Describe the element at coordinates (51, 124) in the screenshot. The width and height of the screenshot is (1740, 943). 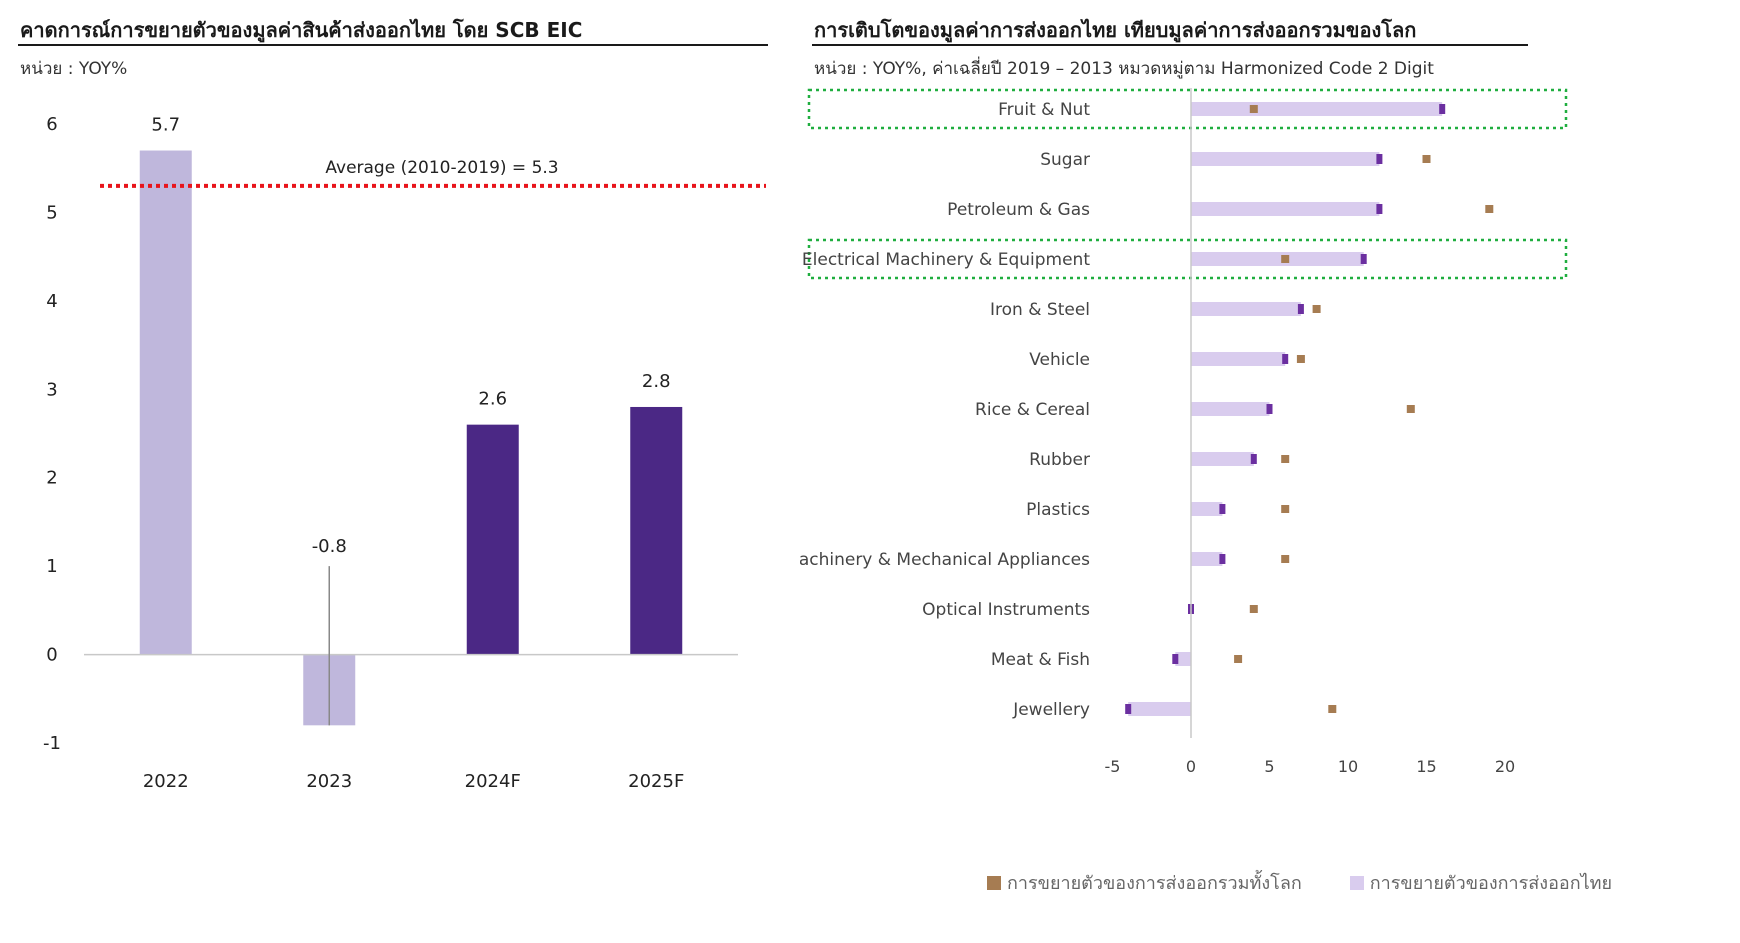
I see `y-tick-label: 6` at that location.